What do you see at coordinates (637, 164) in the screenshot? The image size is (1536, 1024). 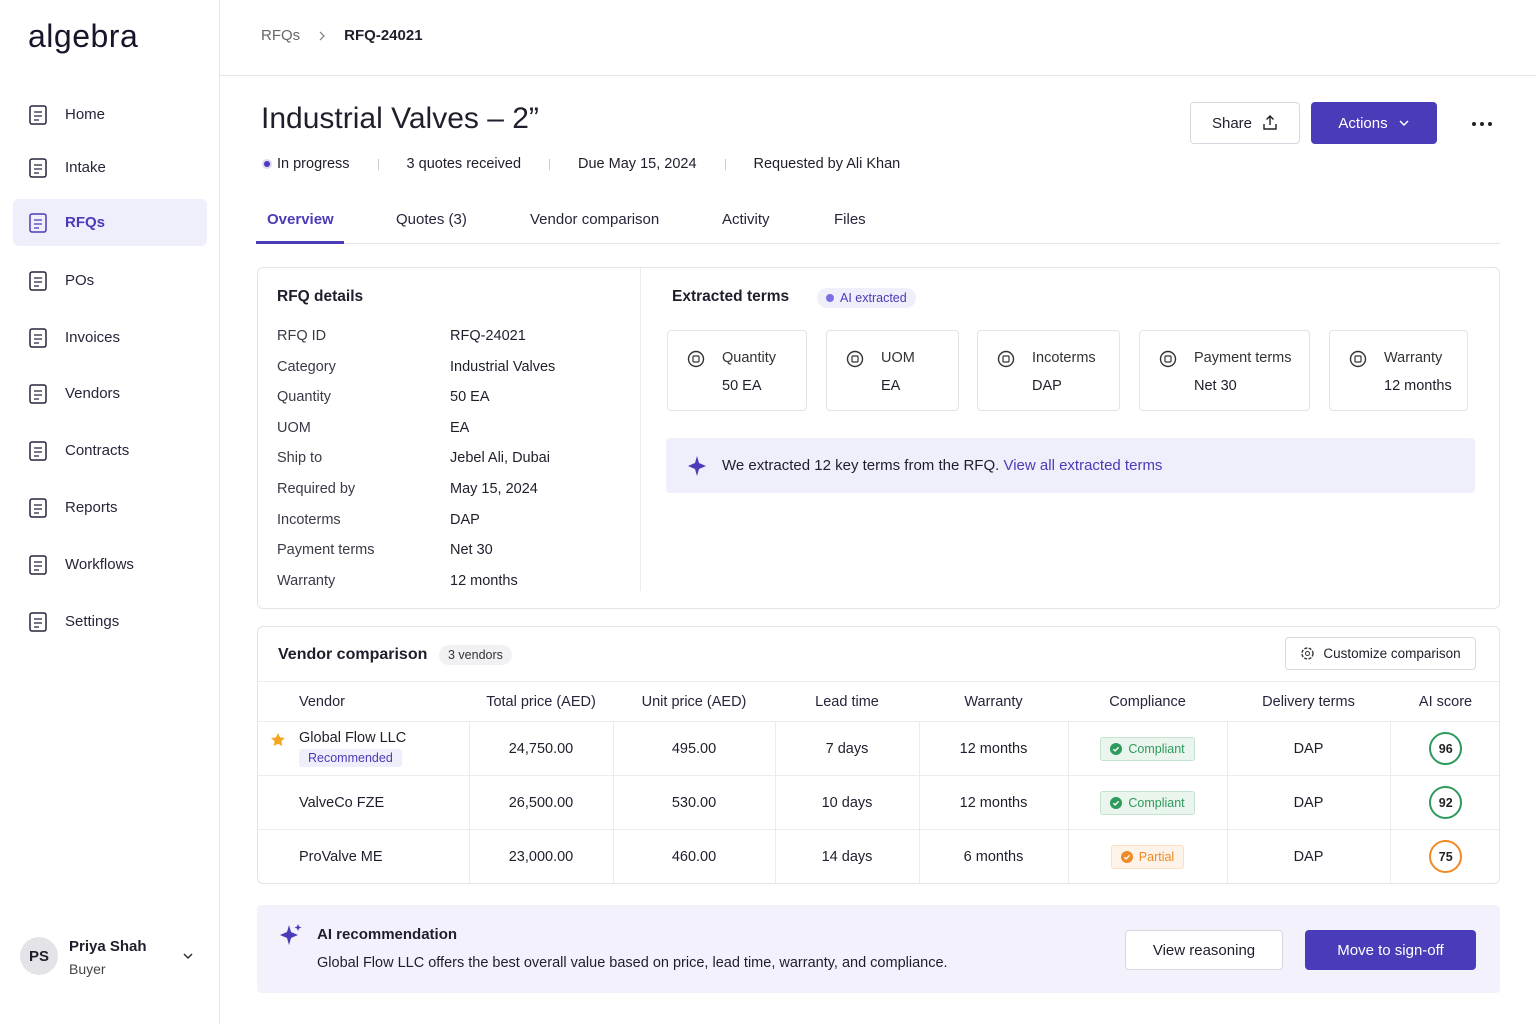 I see `meta-item: Due May 15, 2024` at bounding box center [637, 164].